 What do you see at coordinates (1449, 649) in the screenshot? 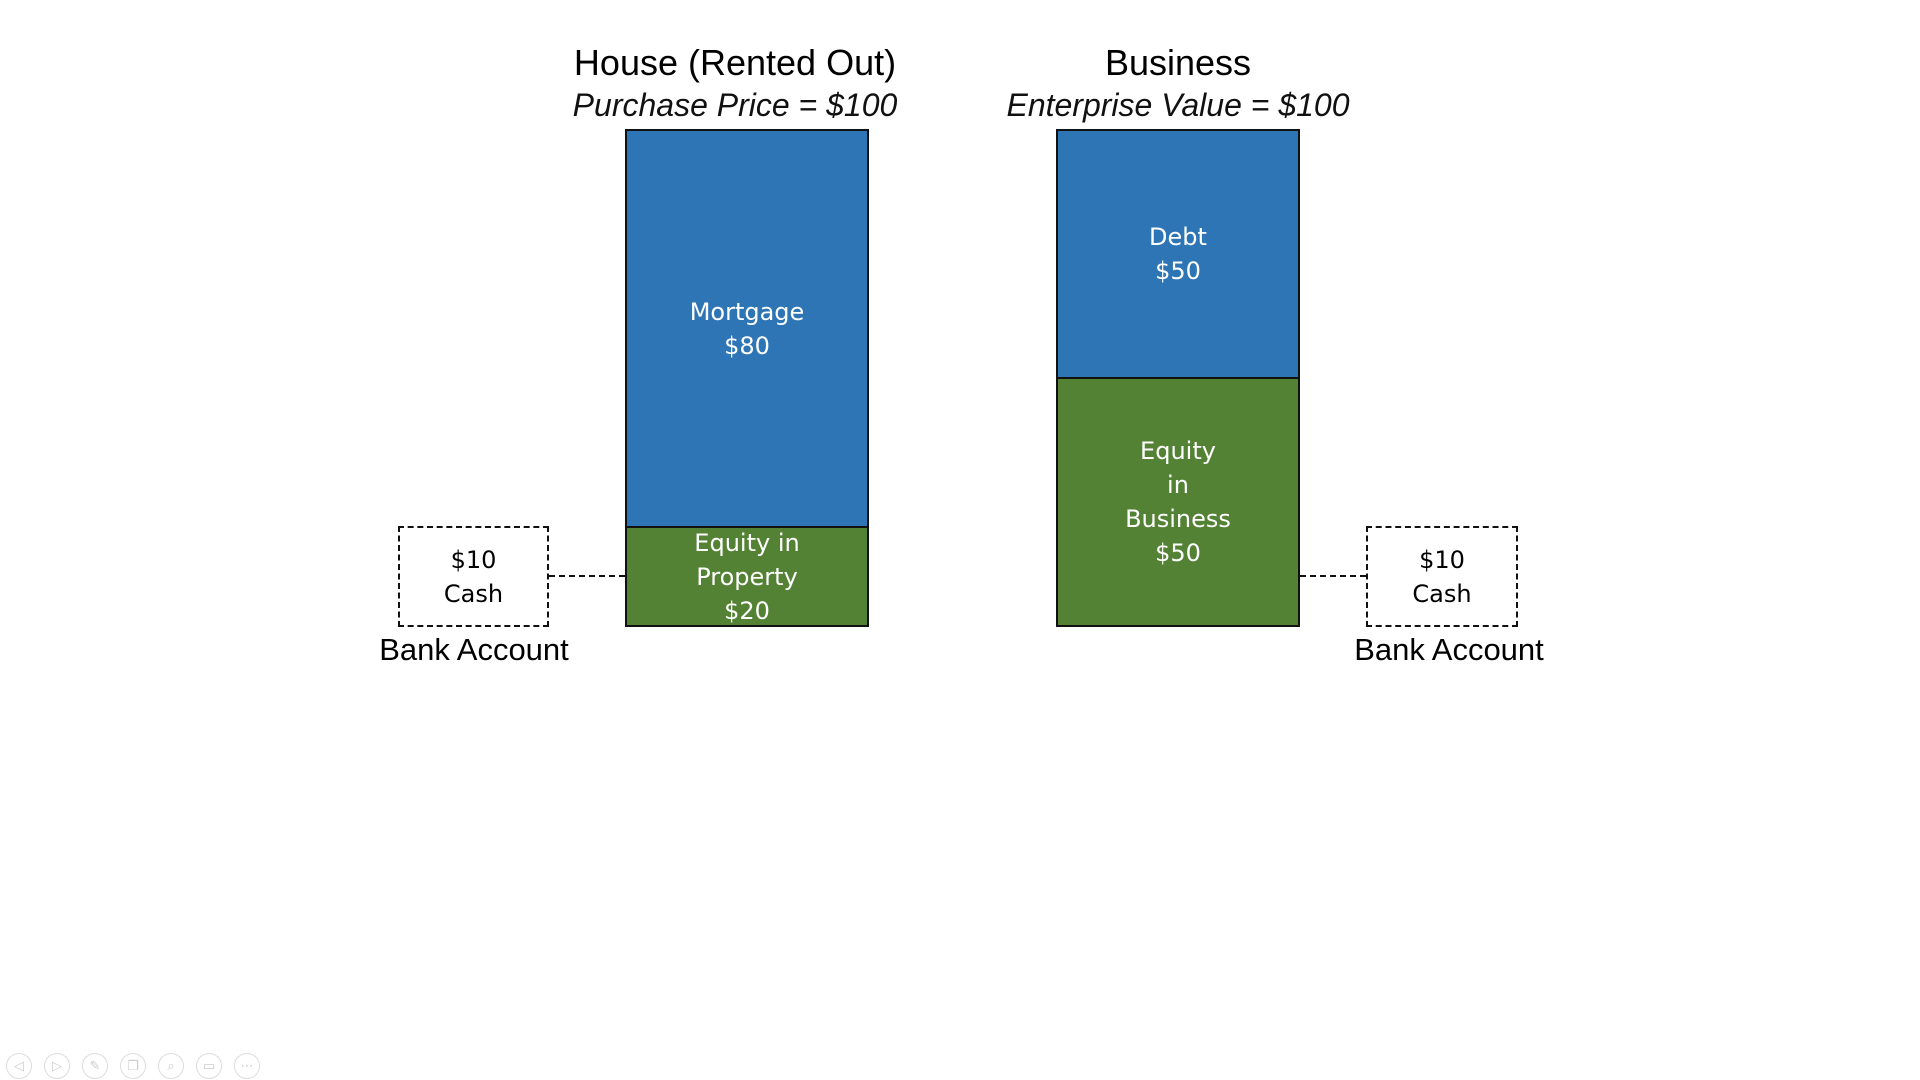
I see `business-bank-account-label: Bank Account` at bounding box center [1449, 649].